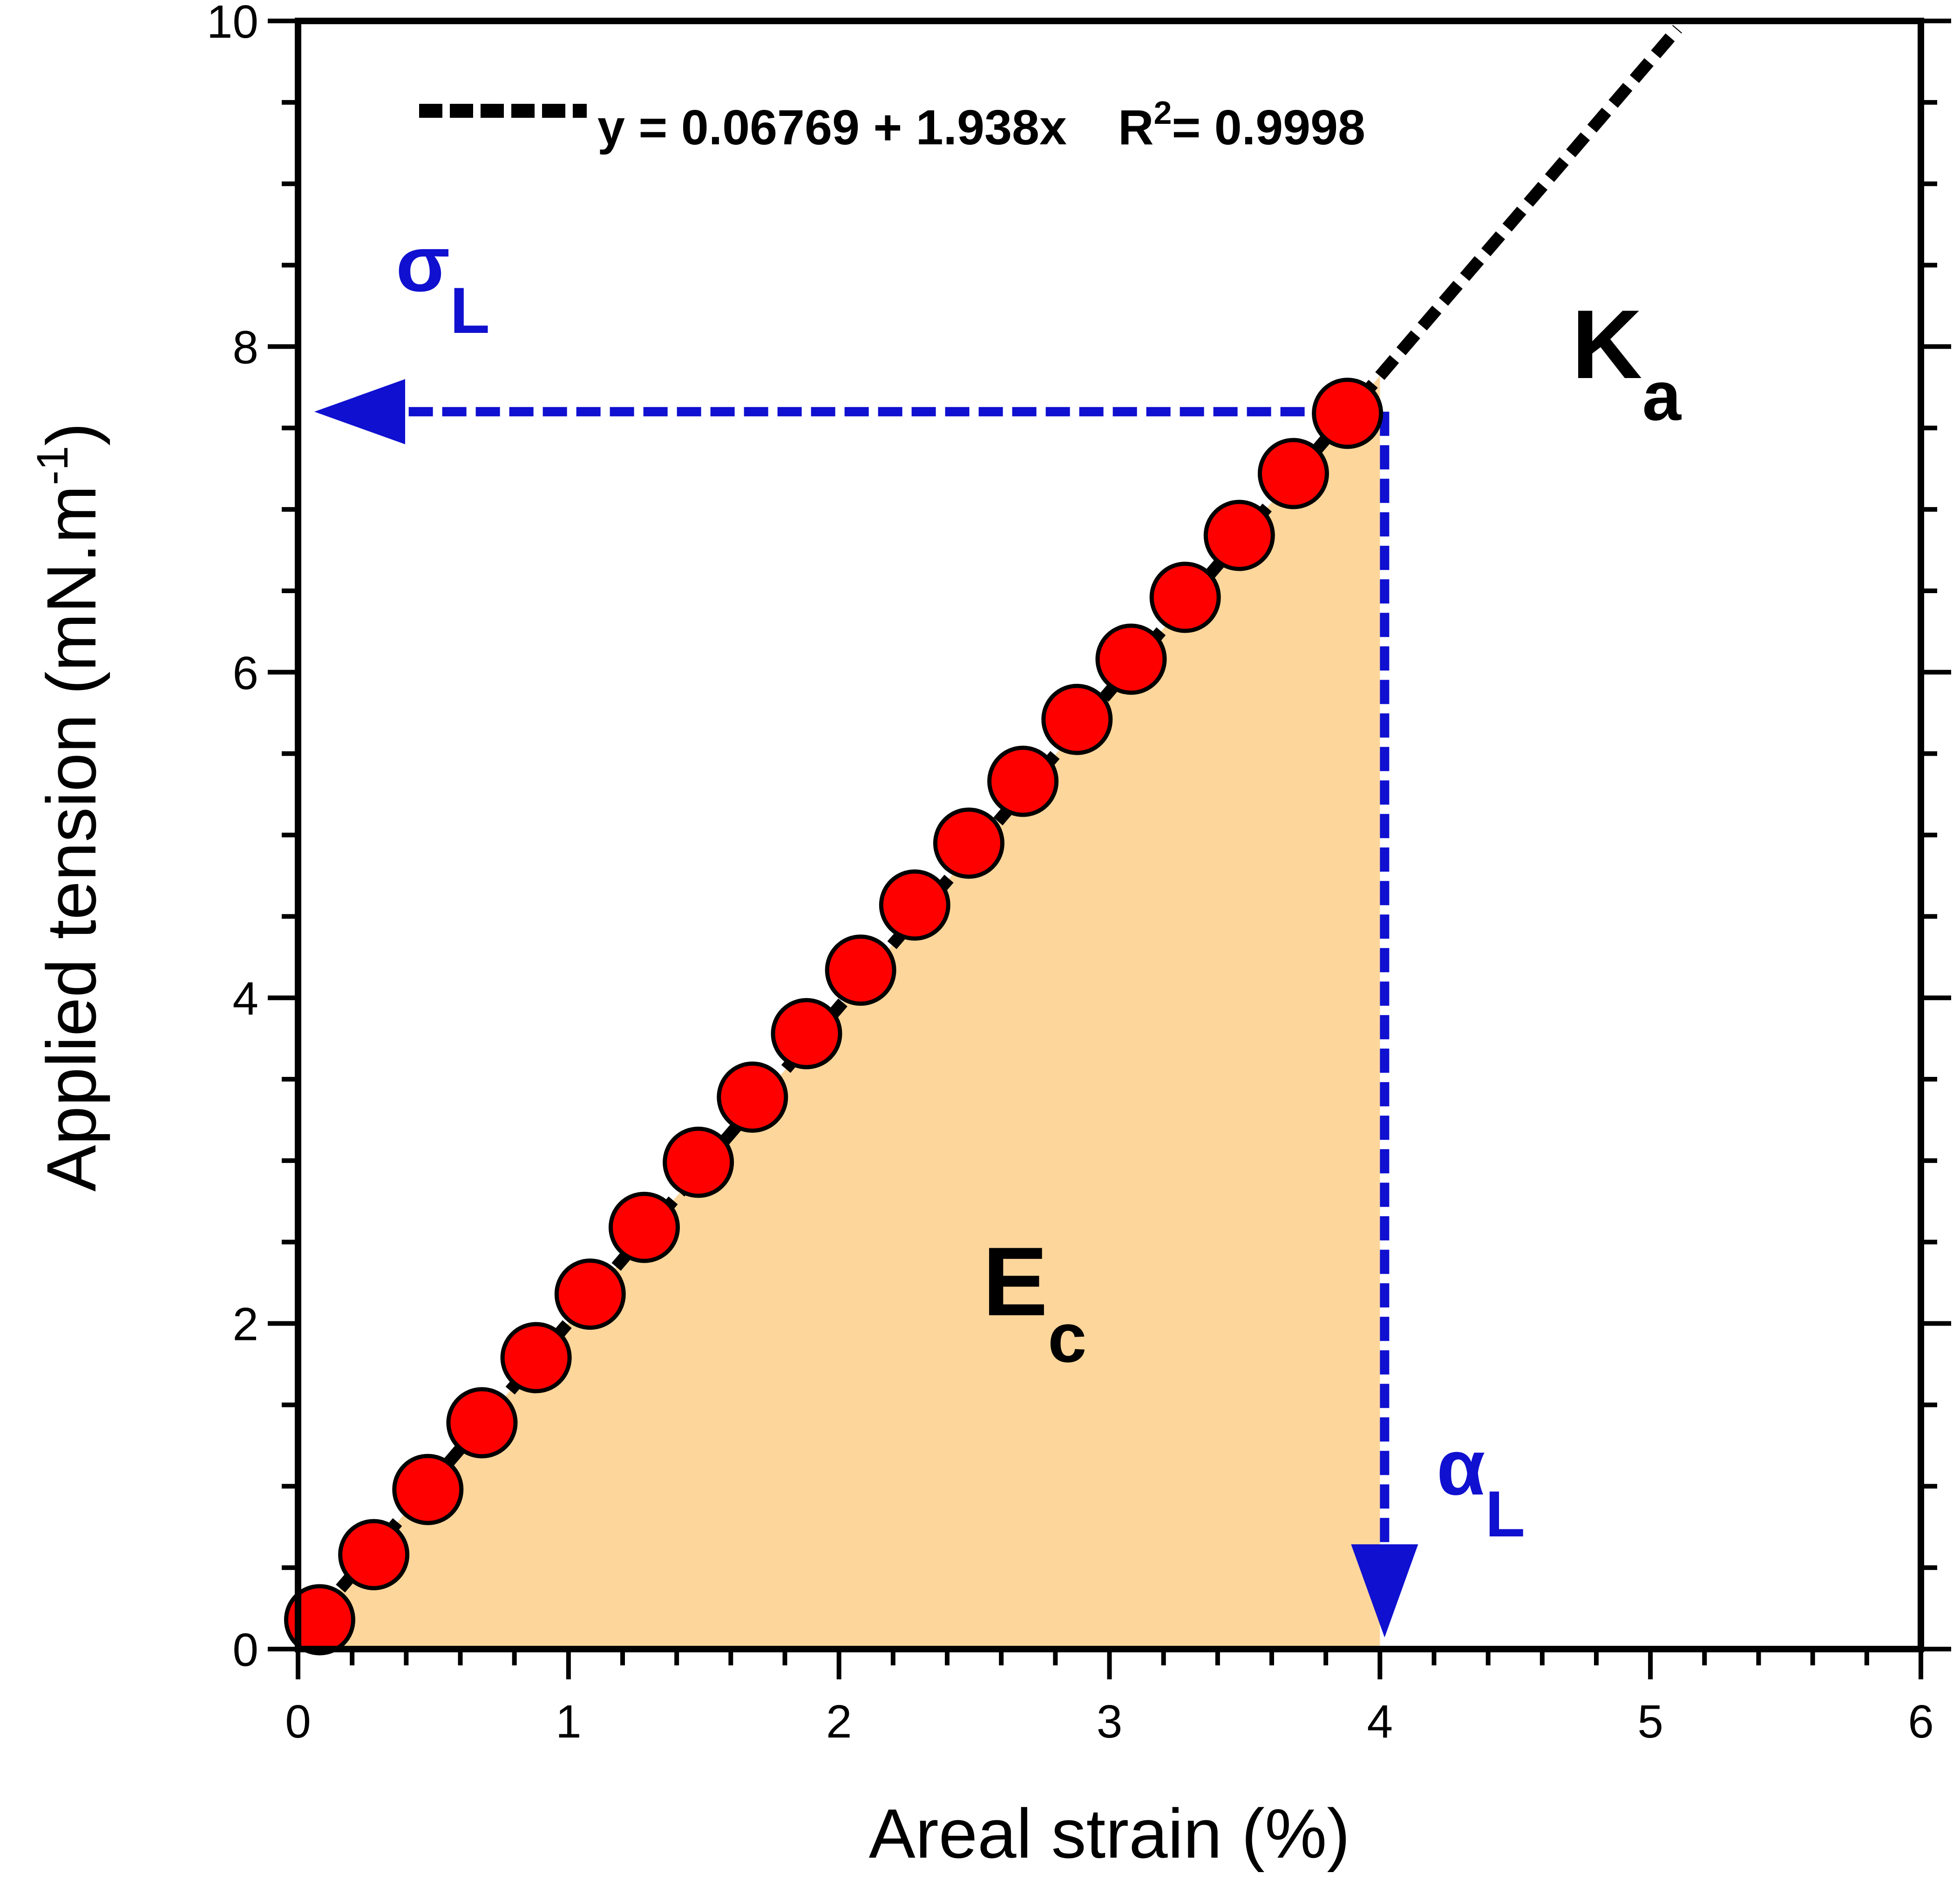 This screenshot has height=1880, width=1960. I want to click on ka-subscript: a, so click(1662, 396).